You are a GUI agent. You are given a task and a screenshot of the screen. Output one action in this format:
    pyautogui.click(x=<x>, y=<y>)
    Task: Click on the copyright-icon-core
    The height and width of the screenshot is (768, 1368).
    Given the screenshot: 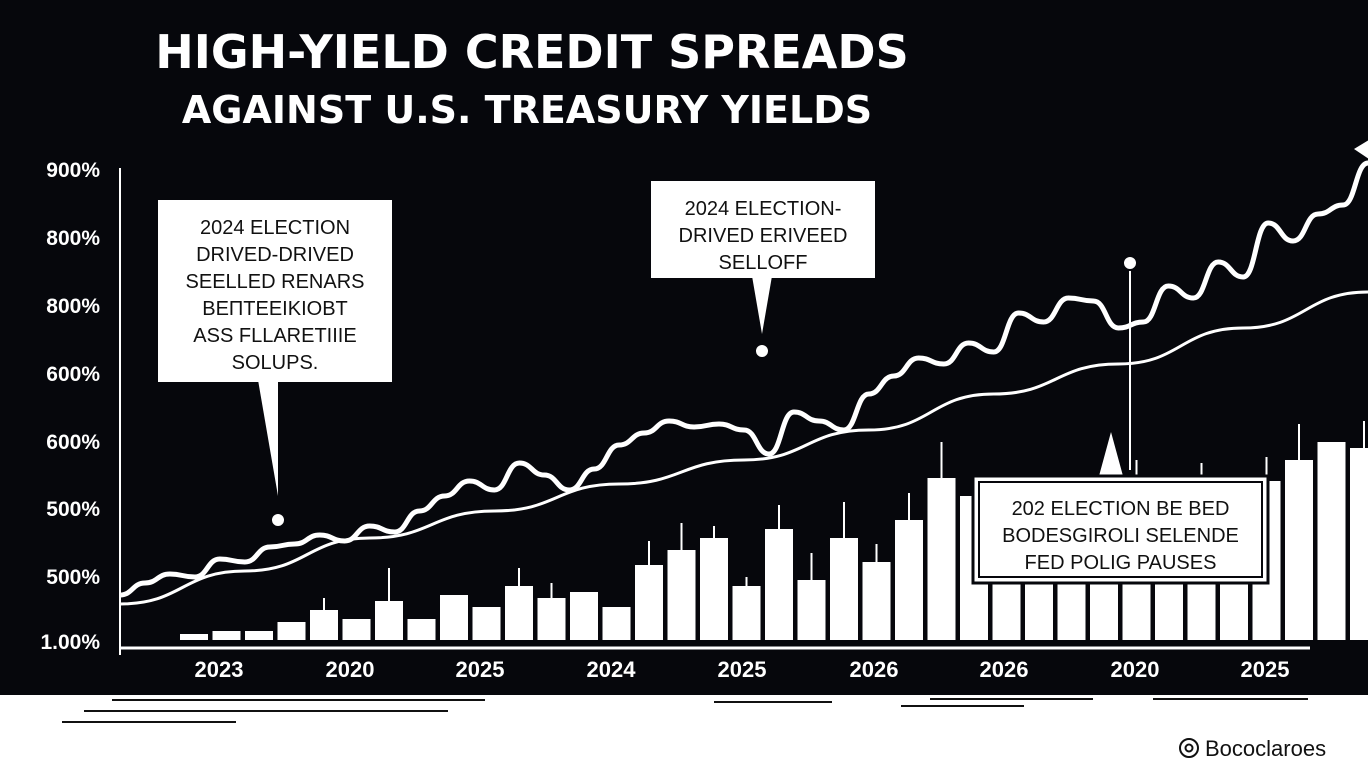 What is the action you would take?
    pyautogui.click(x=1189, y=748)
    